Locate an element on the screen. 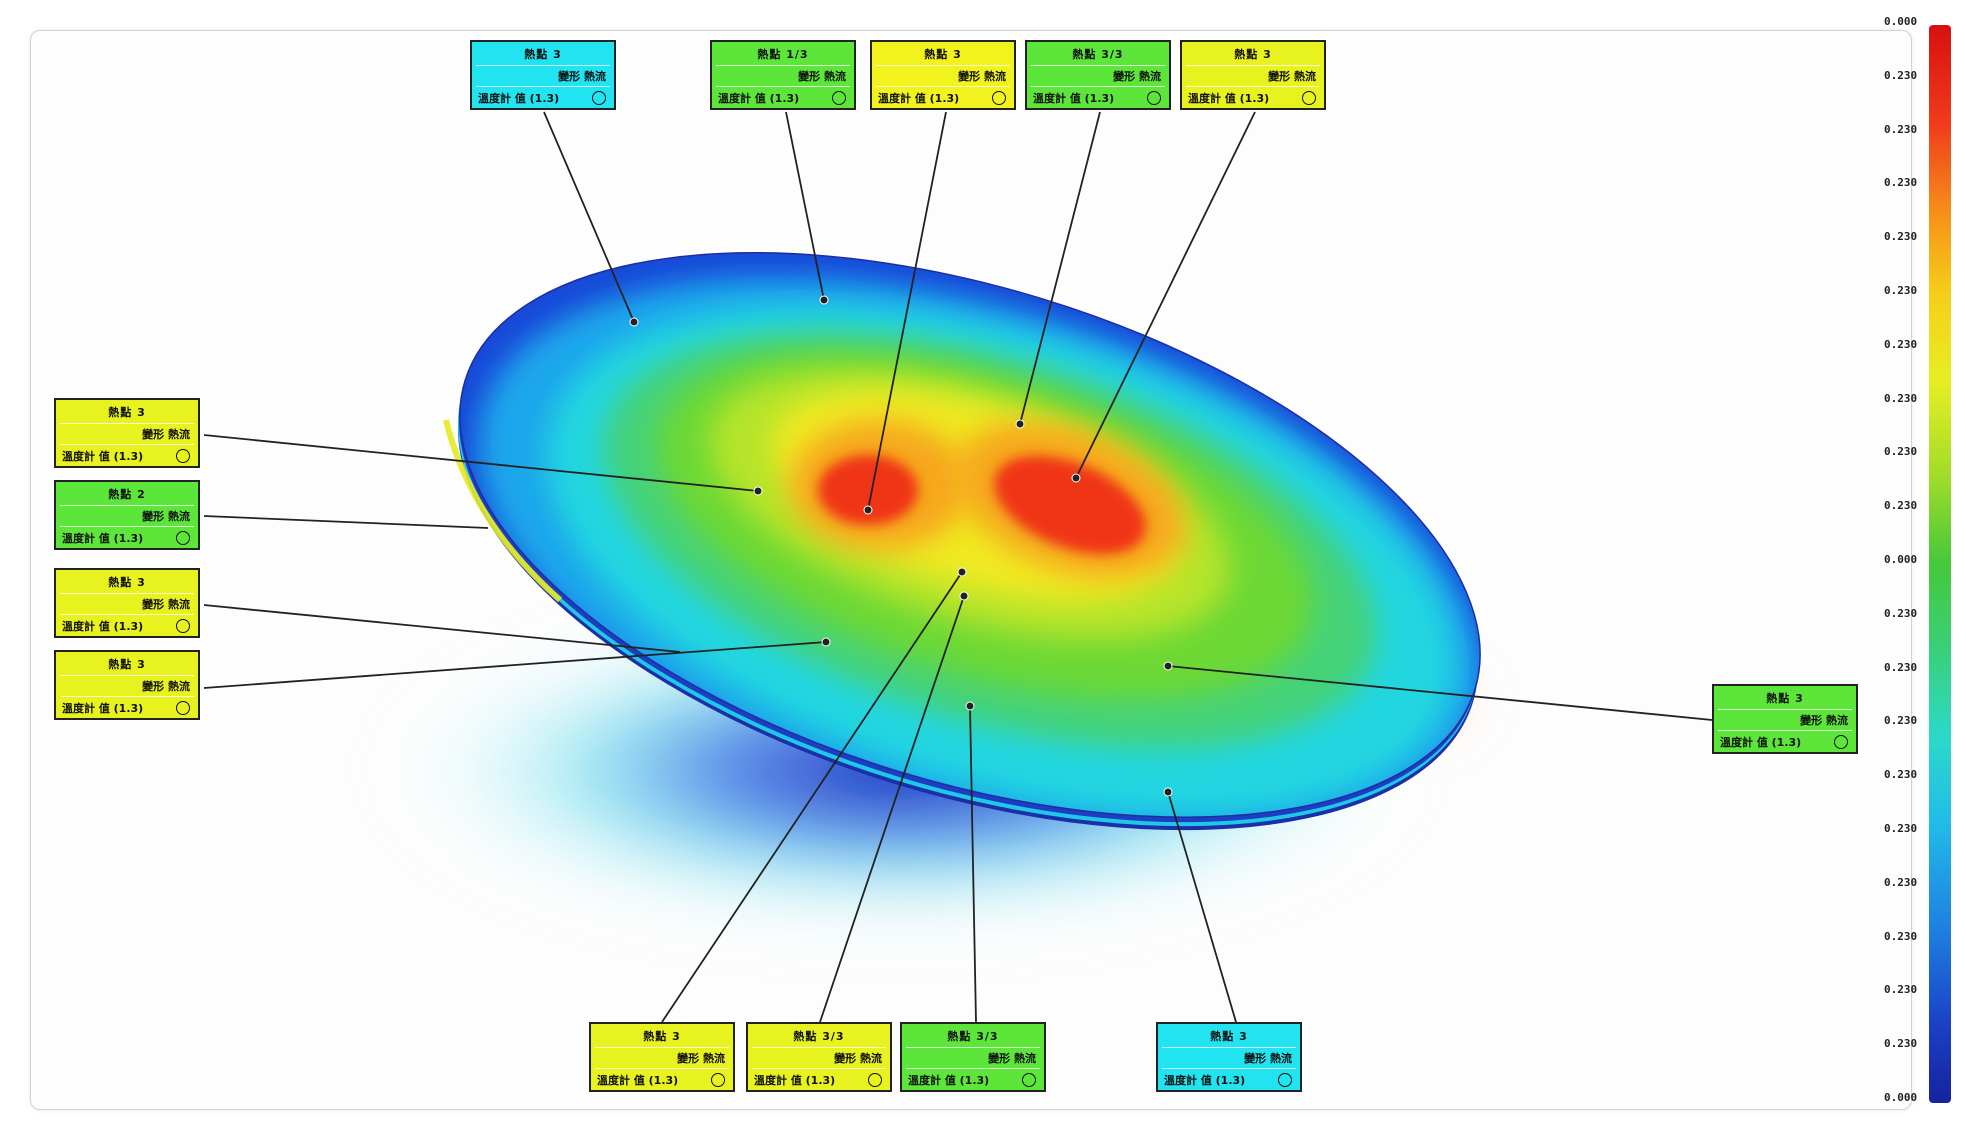  callout-box: 熱點 2 變形 熱流 溫度計 值 (1.3) is located at coordinates (127, 515).